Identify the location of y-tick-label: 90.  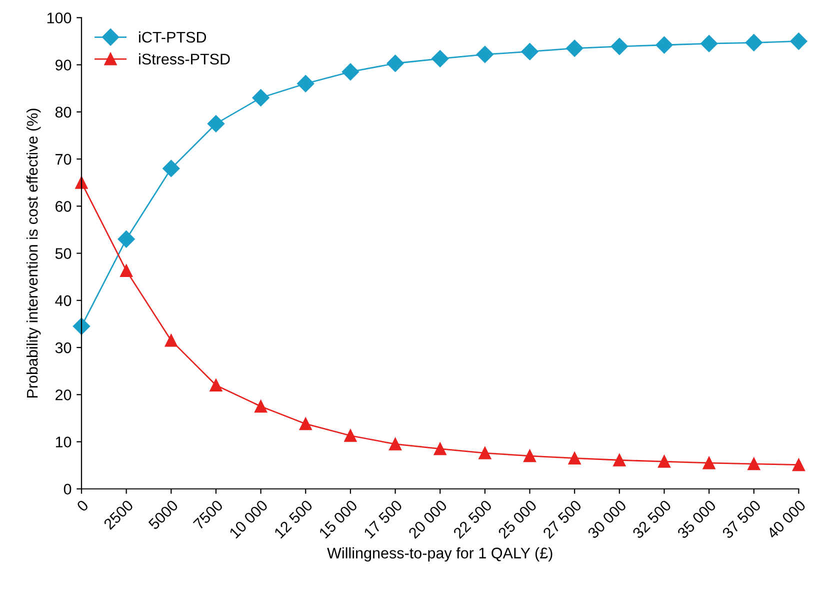
(64, 65).